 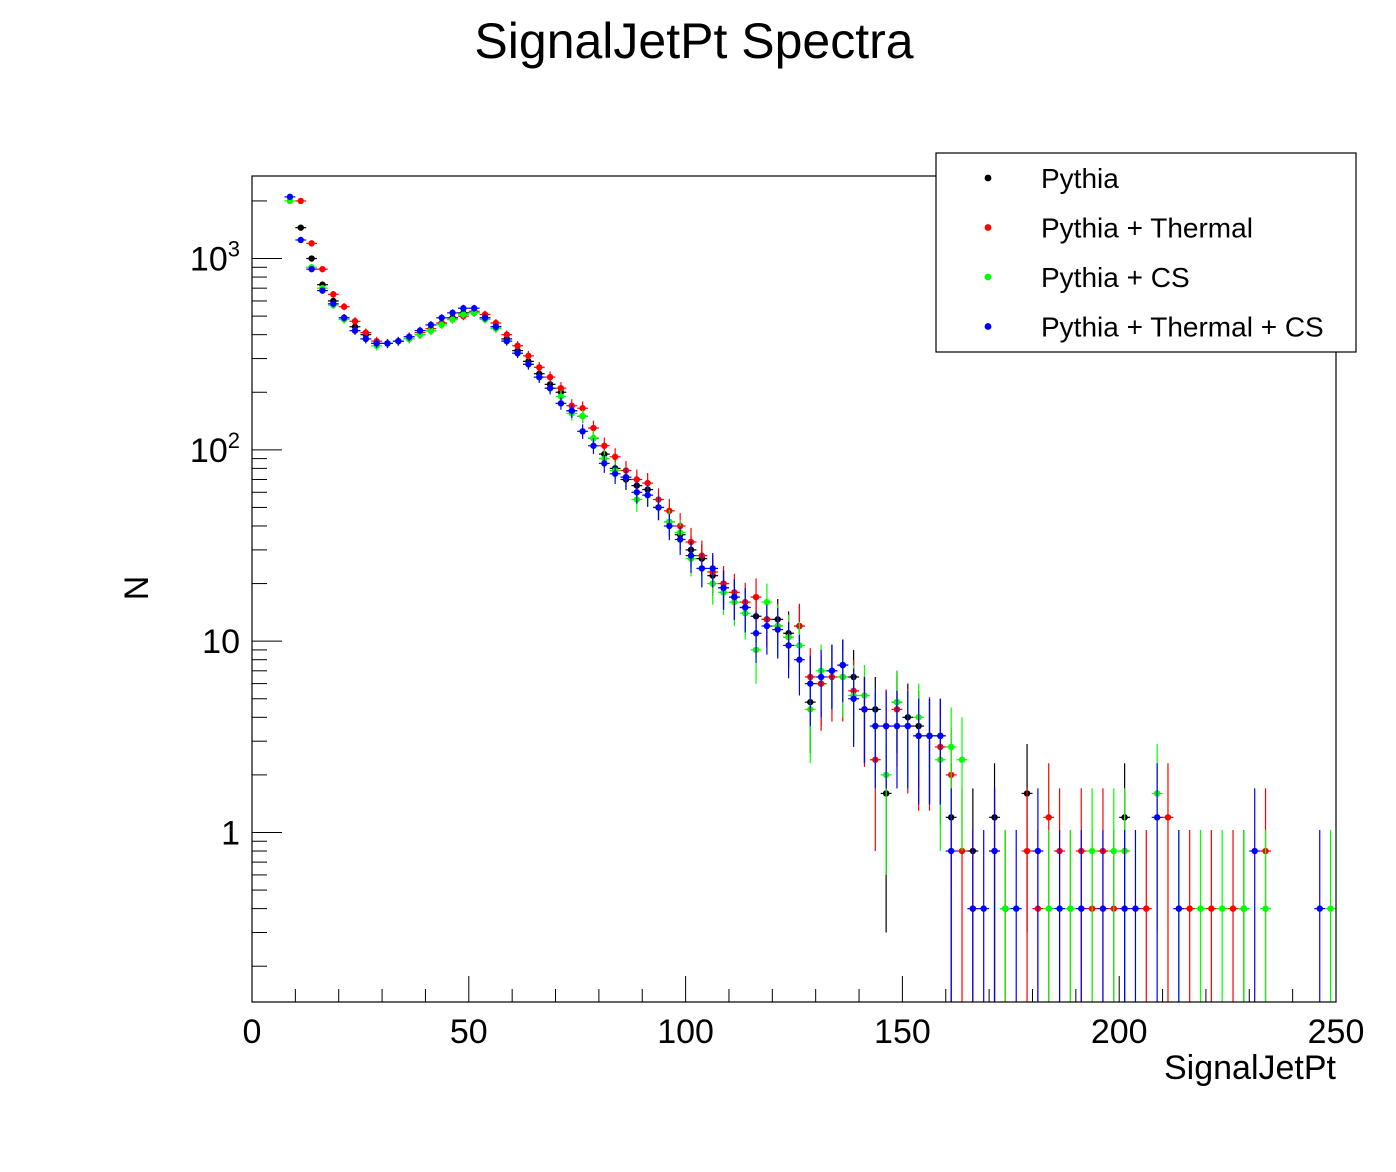 I want to click on legend-label: Pythia, so click(x=1080, y=178).